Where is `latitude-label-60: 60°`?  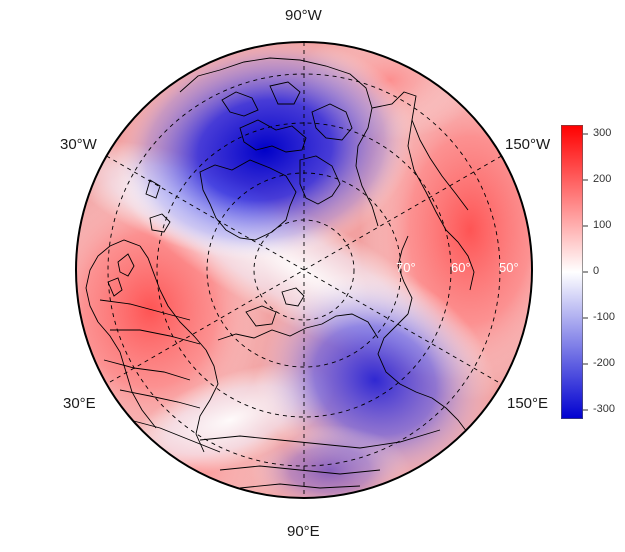 latitude-label-60: 60° is located at coordinates (461, 267).